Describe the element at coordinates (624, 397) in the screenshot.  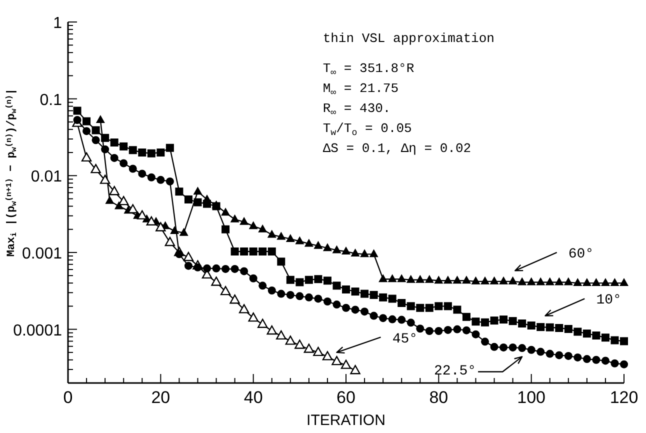
I see `x-tick-label: 120` at that location.